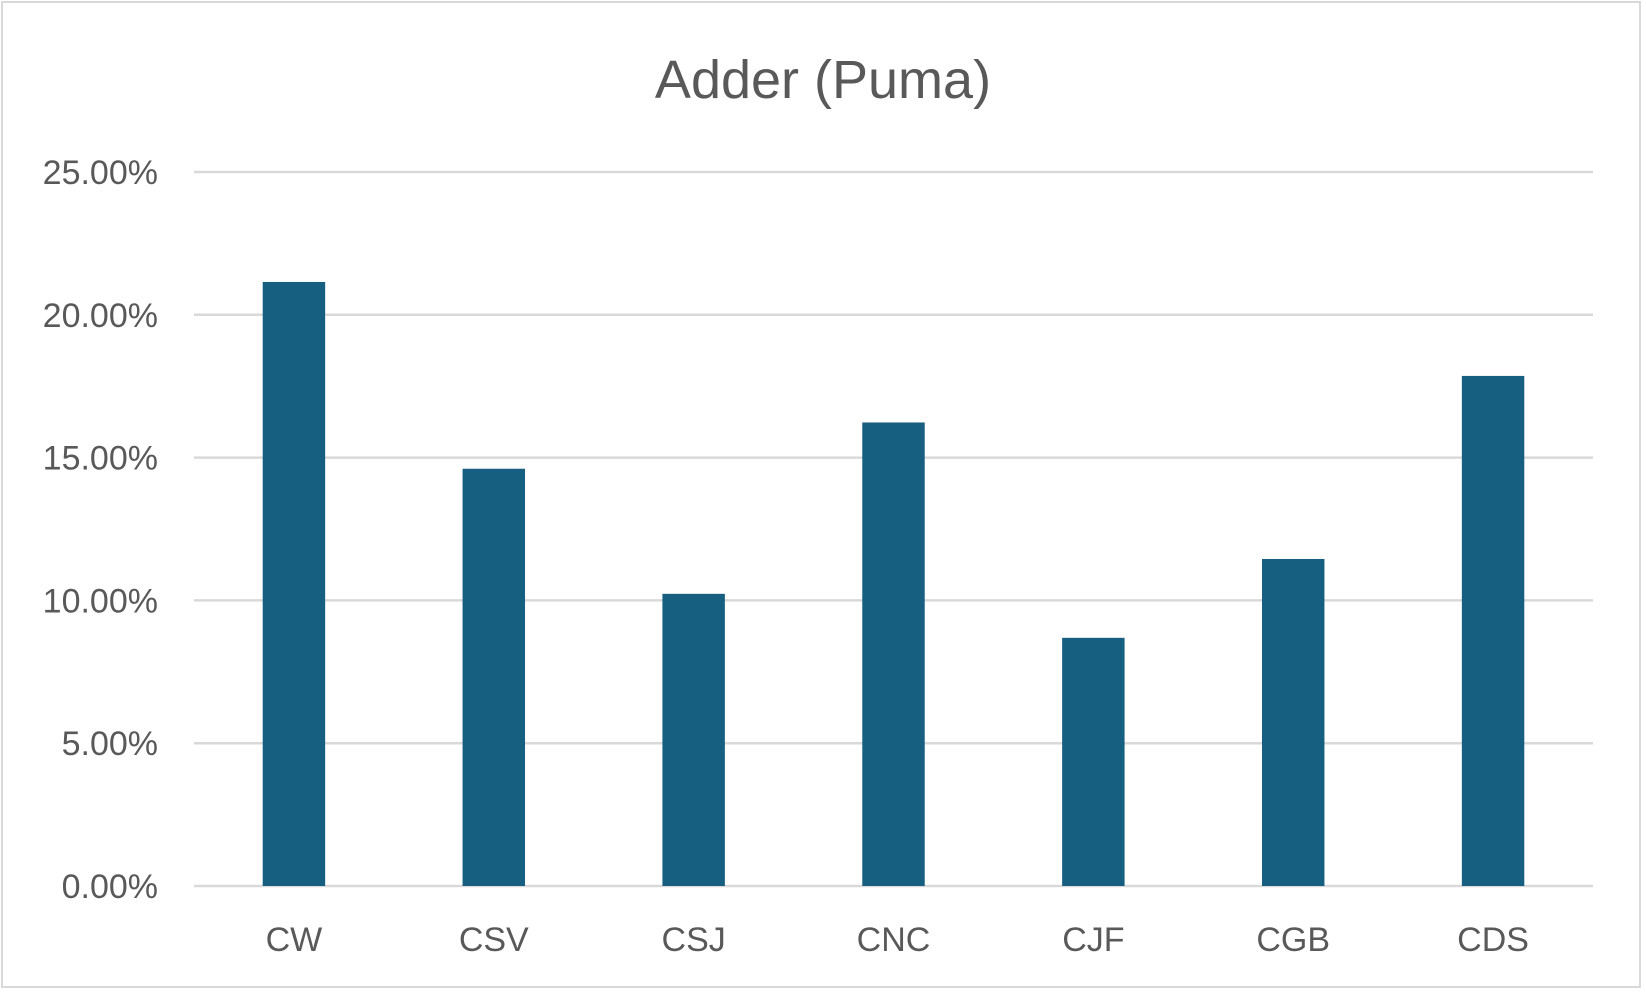 This screenshot has width=1646, height=993. What do you see at coordinates (693, 739) in the screenshot?
I see `bar-csj` at bounding box center [693, 739].